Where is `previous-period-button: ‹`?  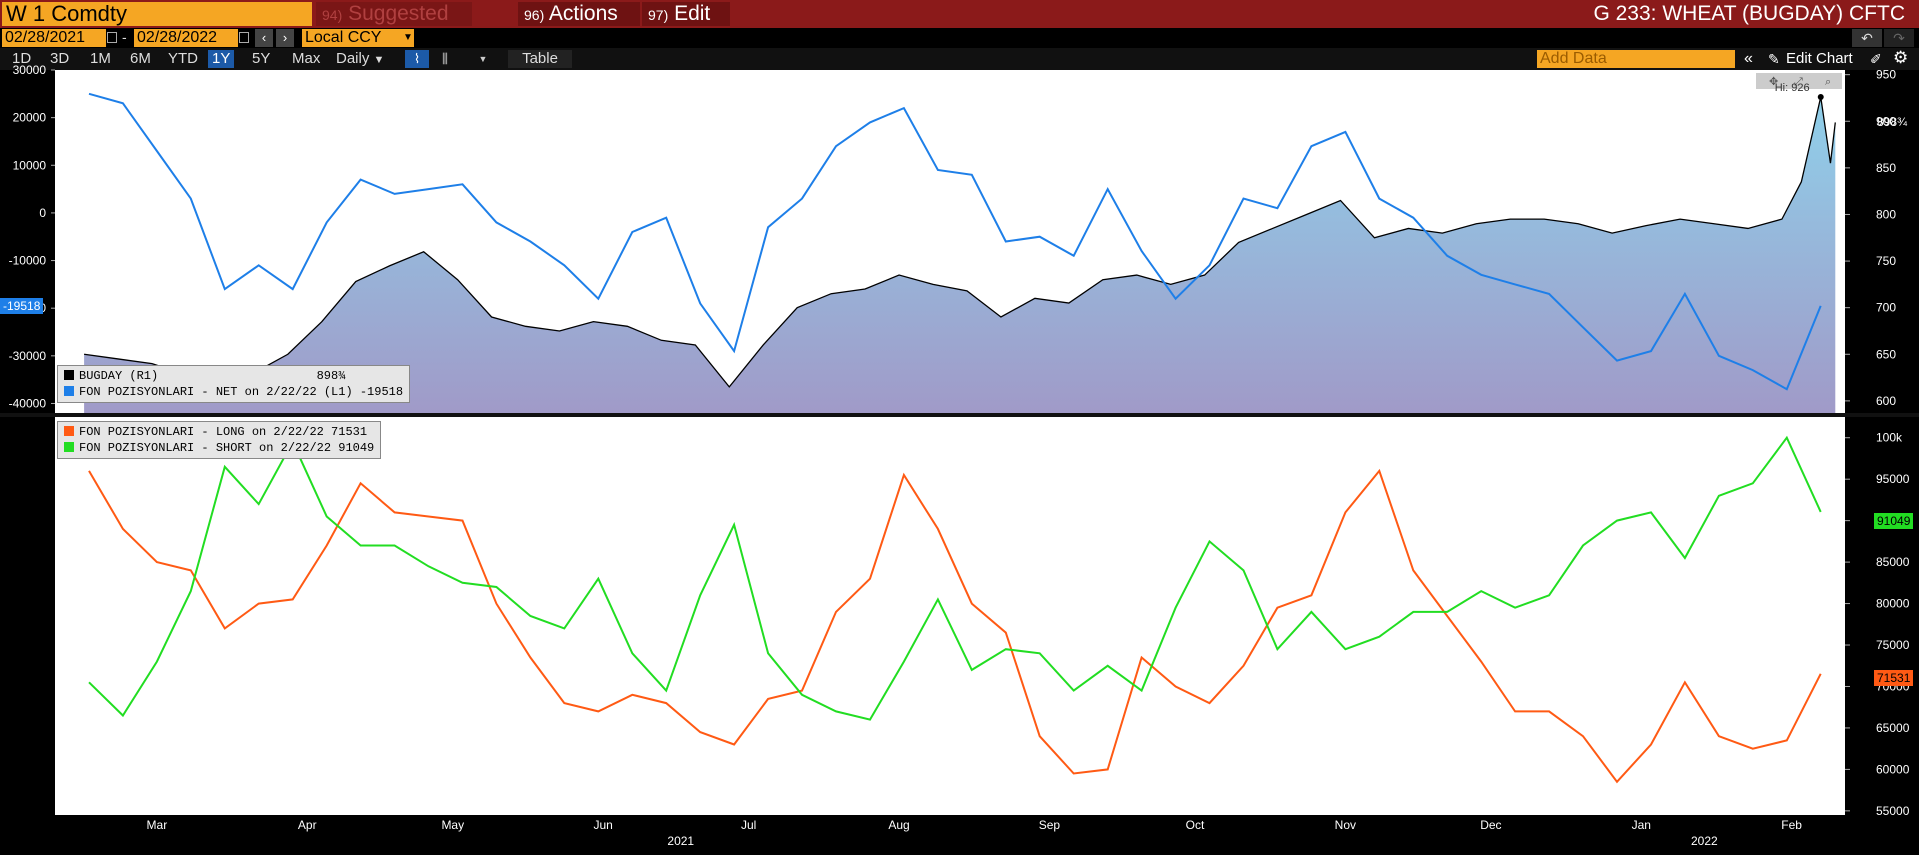
previous-period-button: ‹ is located at coordinates (264, 38).